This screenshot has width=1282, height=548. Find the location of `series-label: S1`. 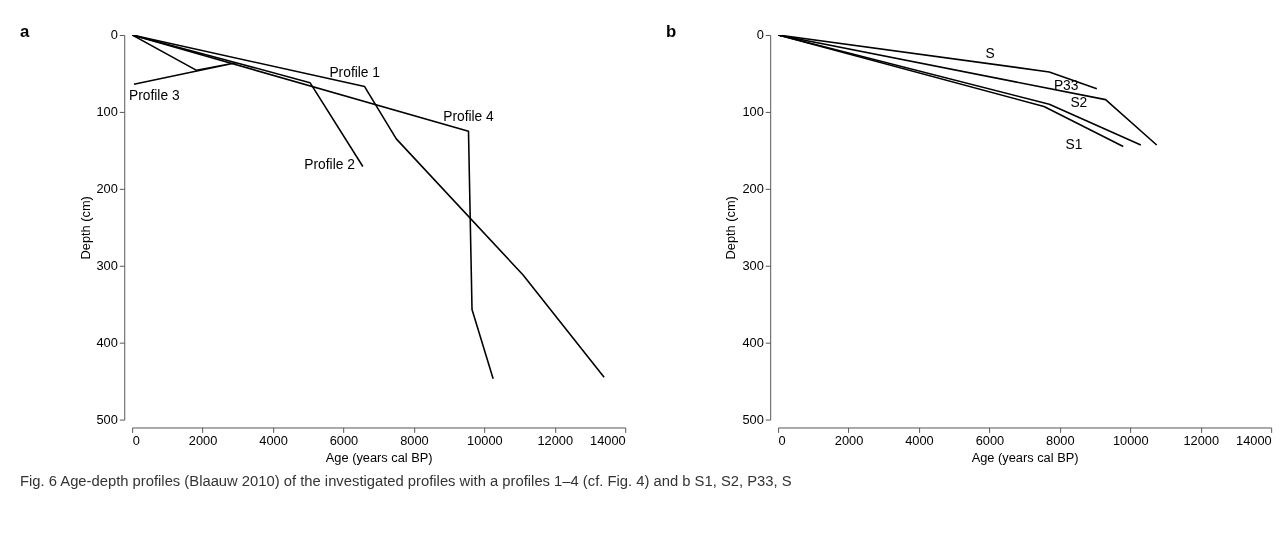

series-label: S1 is located at coordinates (1074, 144).